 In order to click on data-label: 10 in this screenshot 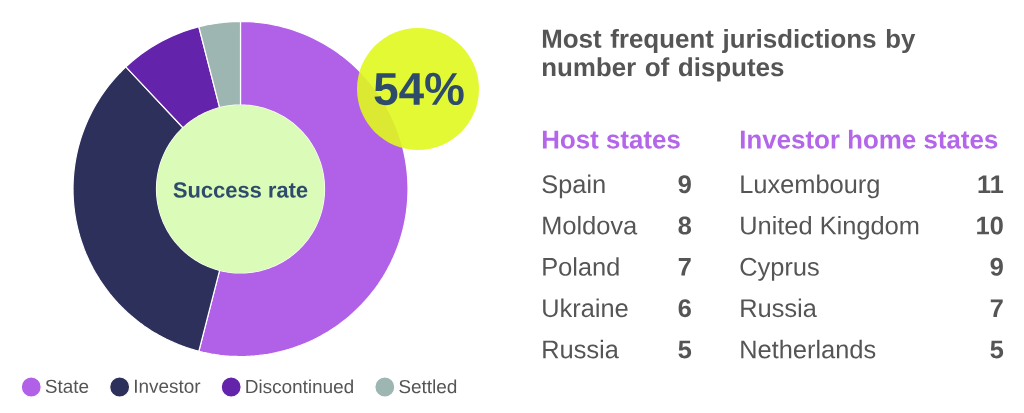, I will do `click(990, 225)`.